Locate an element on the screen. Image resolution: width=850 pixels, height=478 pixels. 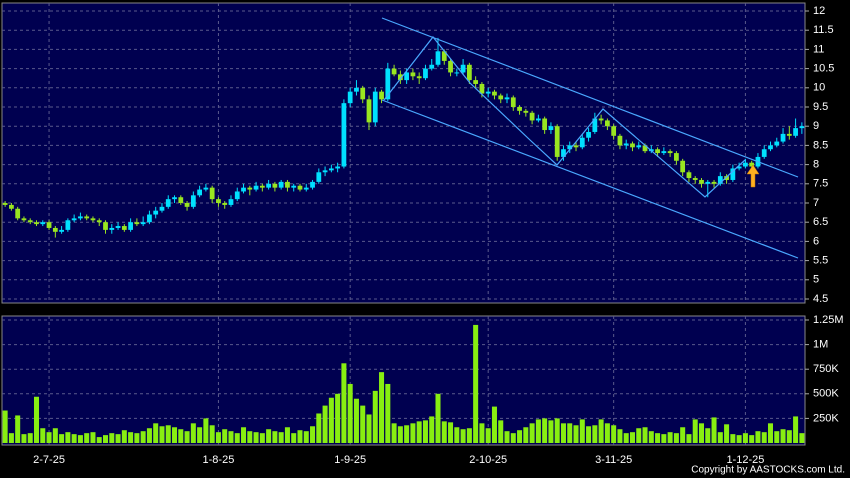
zigzag-line is located at coordinates (564, 117).